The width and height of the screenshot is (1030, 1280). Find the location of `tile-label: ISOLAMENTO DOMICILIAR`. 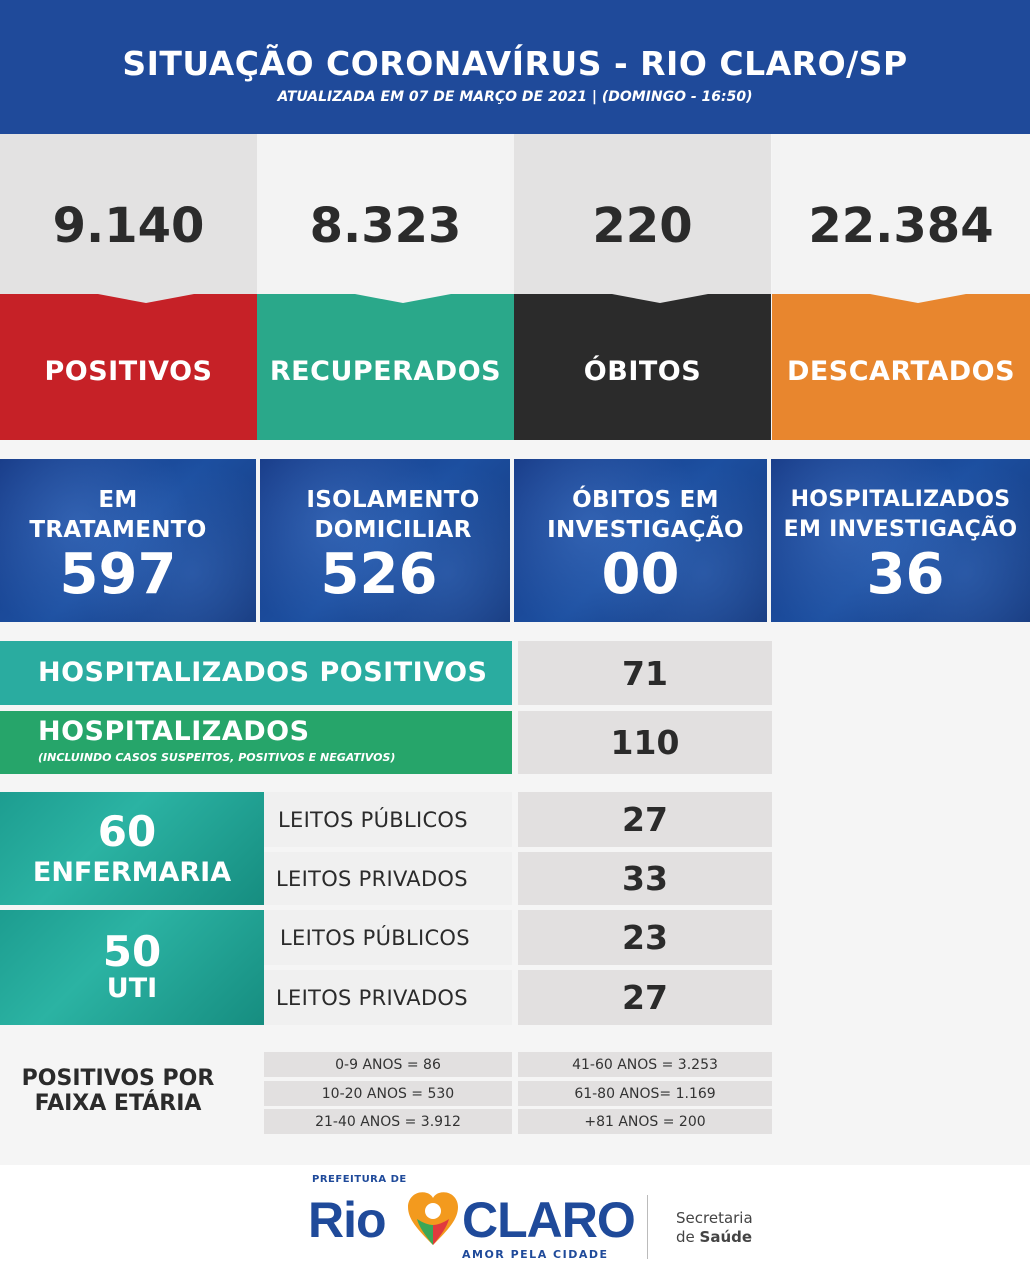

tile-label: ISOLAMENTO DOMICILIAR is located at coordinates (393, 515).